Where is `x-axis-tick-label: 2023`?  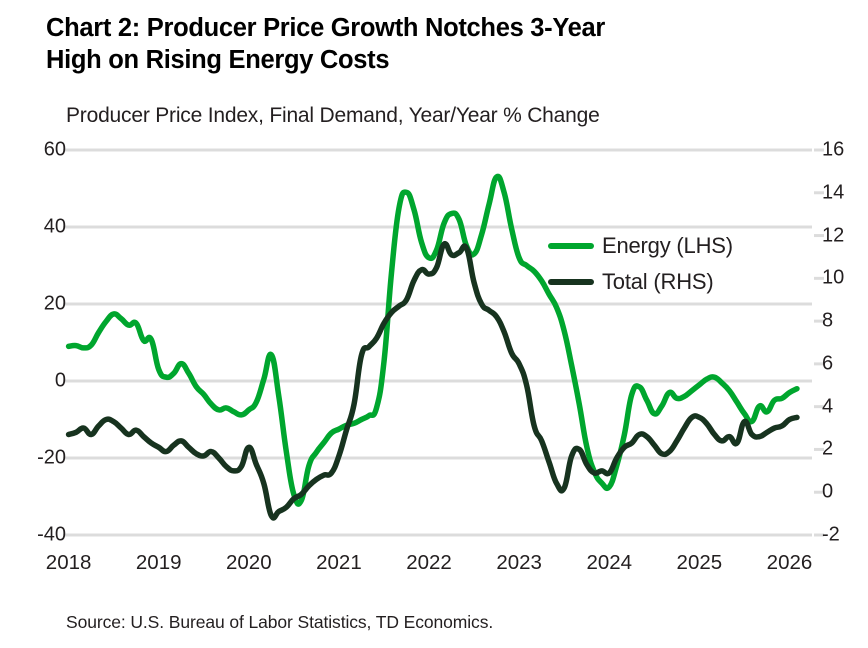
x-axis-tick-label: 2023 is located at coordinates (519, 562).